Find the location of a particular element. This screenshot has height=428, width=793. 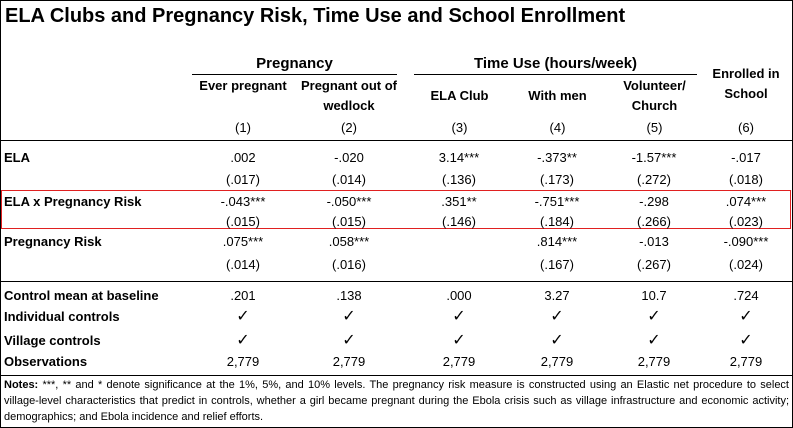

col-header-2: Pregnant out of wedlock is located at coordinates (349, 95).